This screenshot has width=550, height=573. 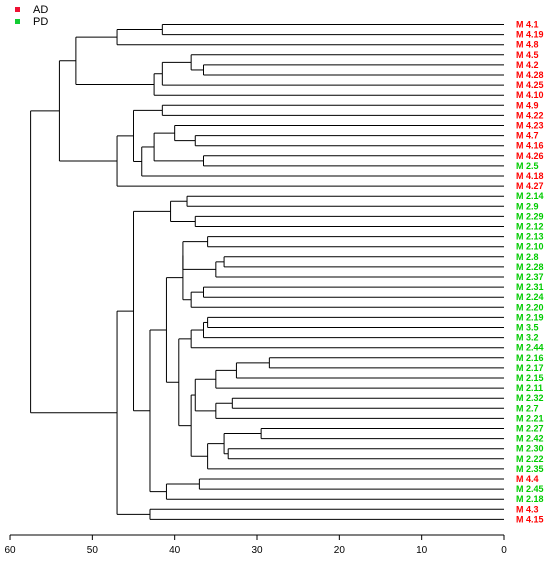 I want to click on leaf-label: M 2.21, so click(x=530, y=418).